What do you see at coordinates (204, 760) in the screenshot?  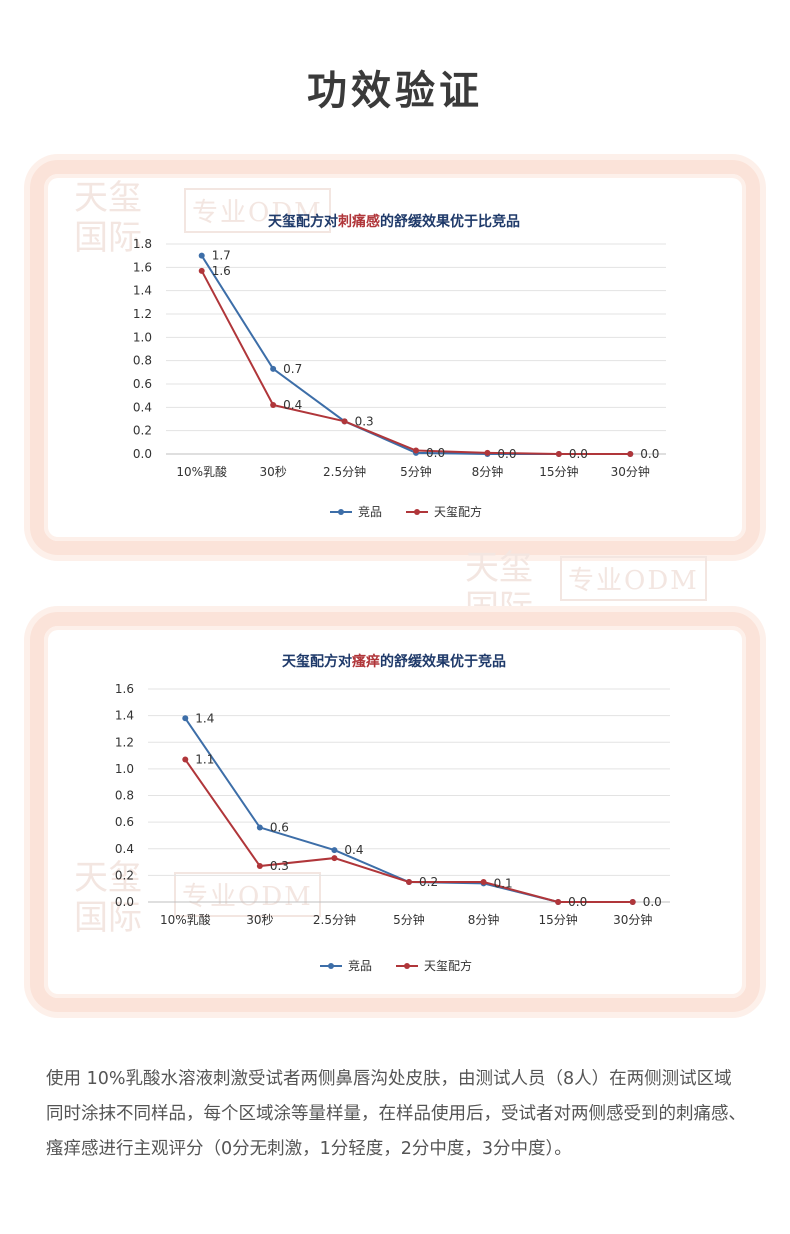 I see `data-label: 1.1` at bounding box center [204, 760].